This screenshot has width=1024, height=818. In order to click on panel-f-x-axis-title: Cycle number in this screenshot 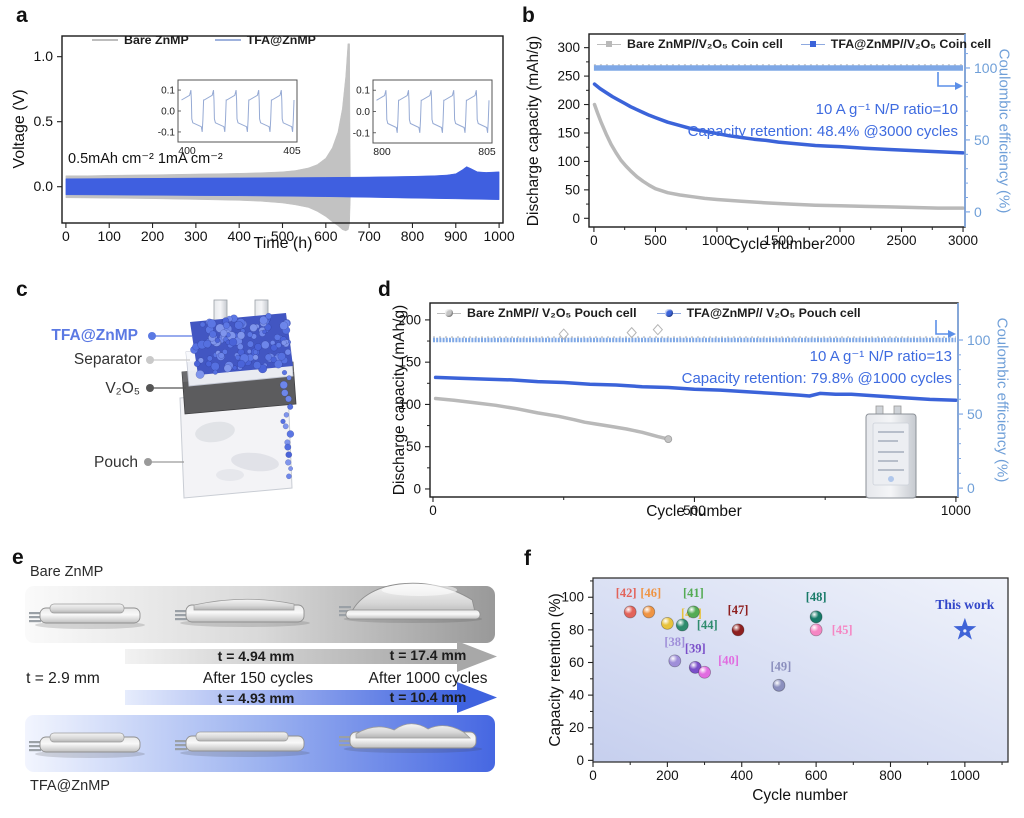, I will do `click(800, 795)`.